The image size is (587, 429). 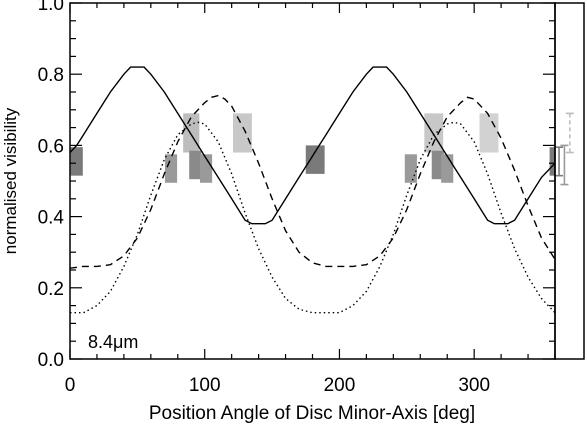 I want to click on side-panel-frame, so click(x=569, y=181).